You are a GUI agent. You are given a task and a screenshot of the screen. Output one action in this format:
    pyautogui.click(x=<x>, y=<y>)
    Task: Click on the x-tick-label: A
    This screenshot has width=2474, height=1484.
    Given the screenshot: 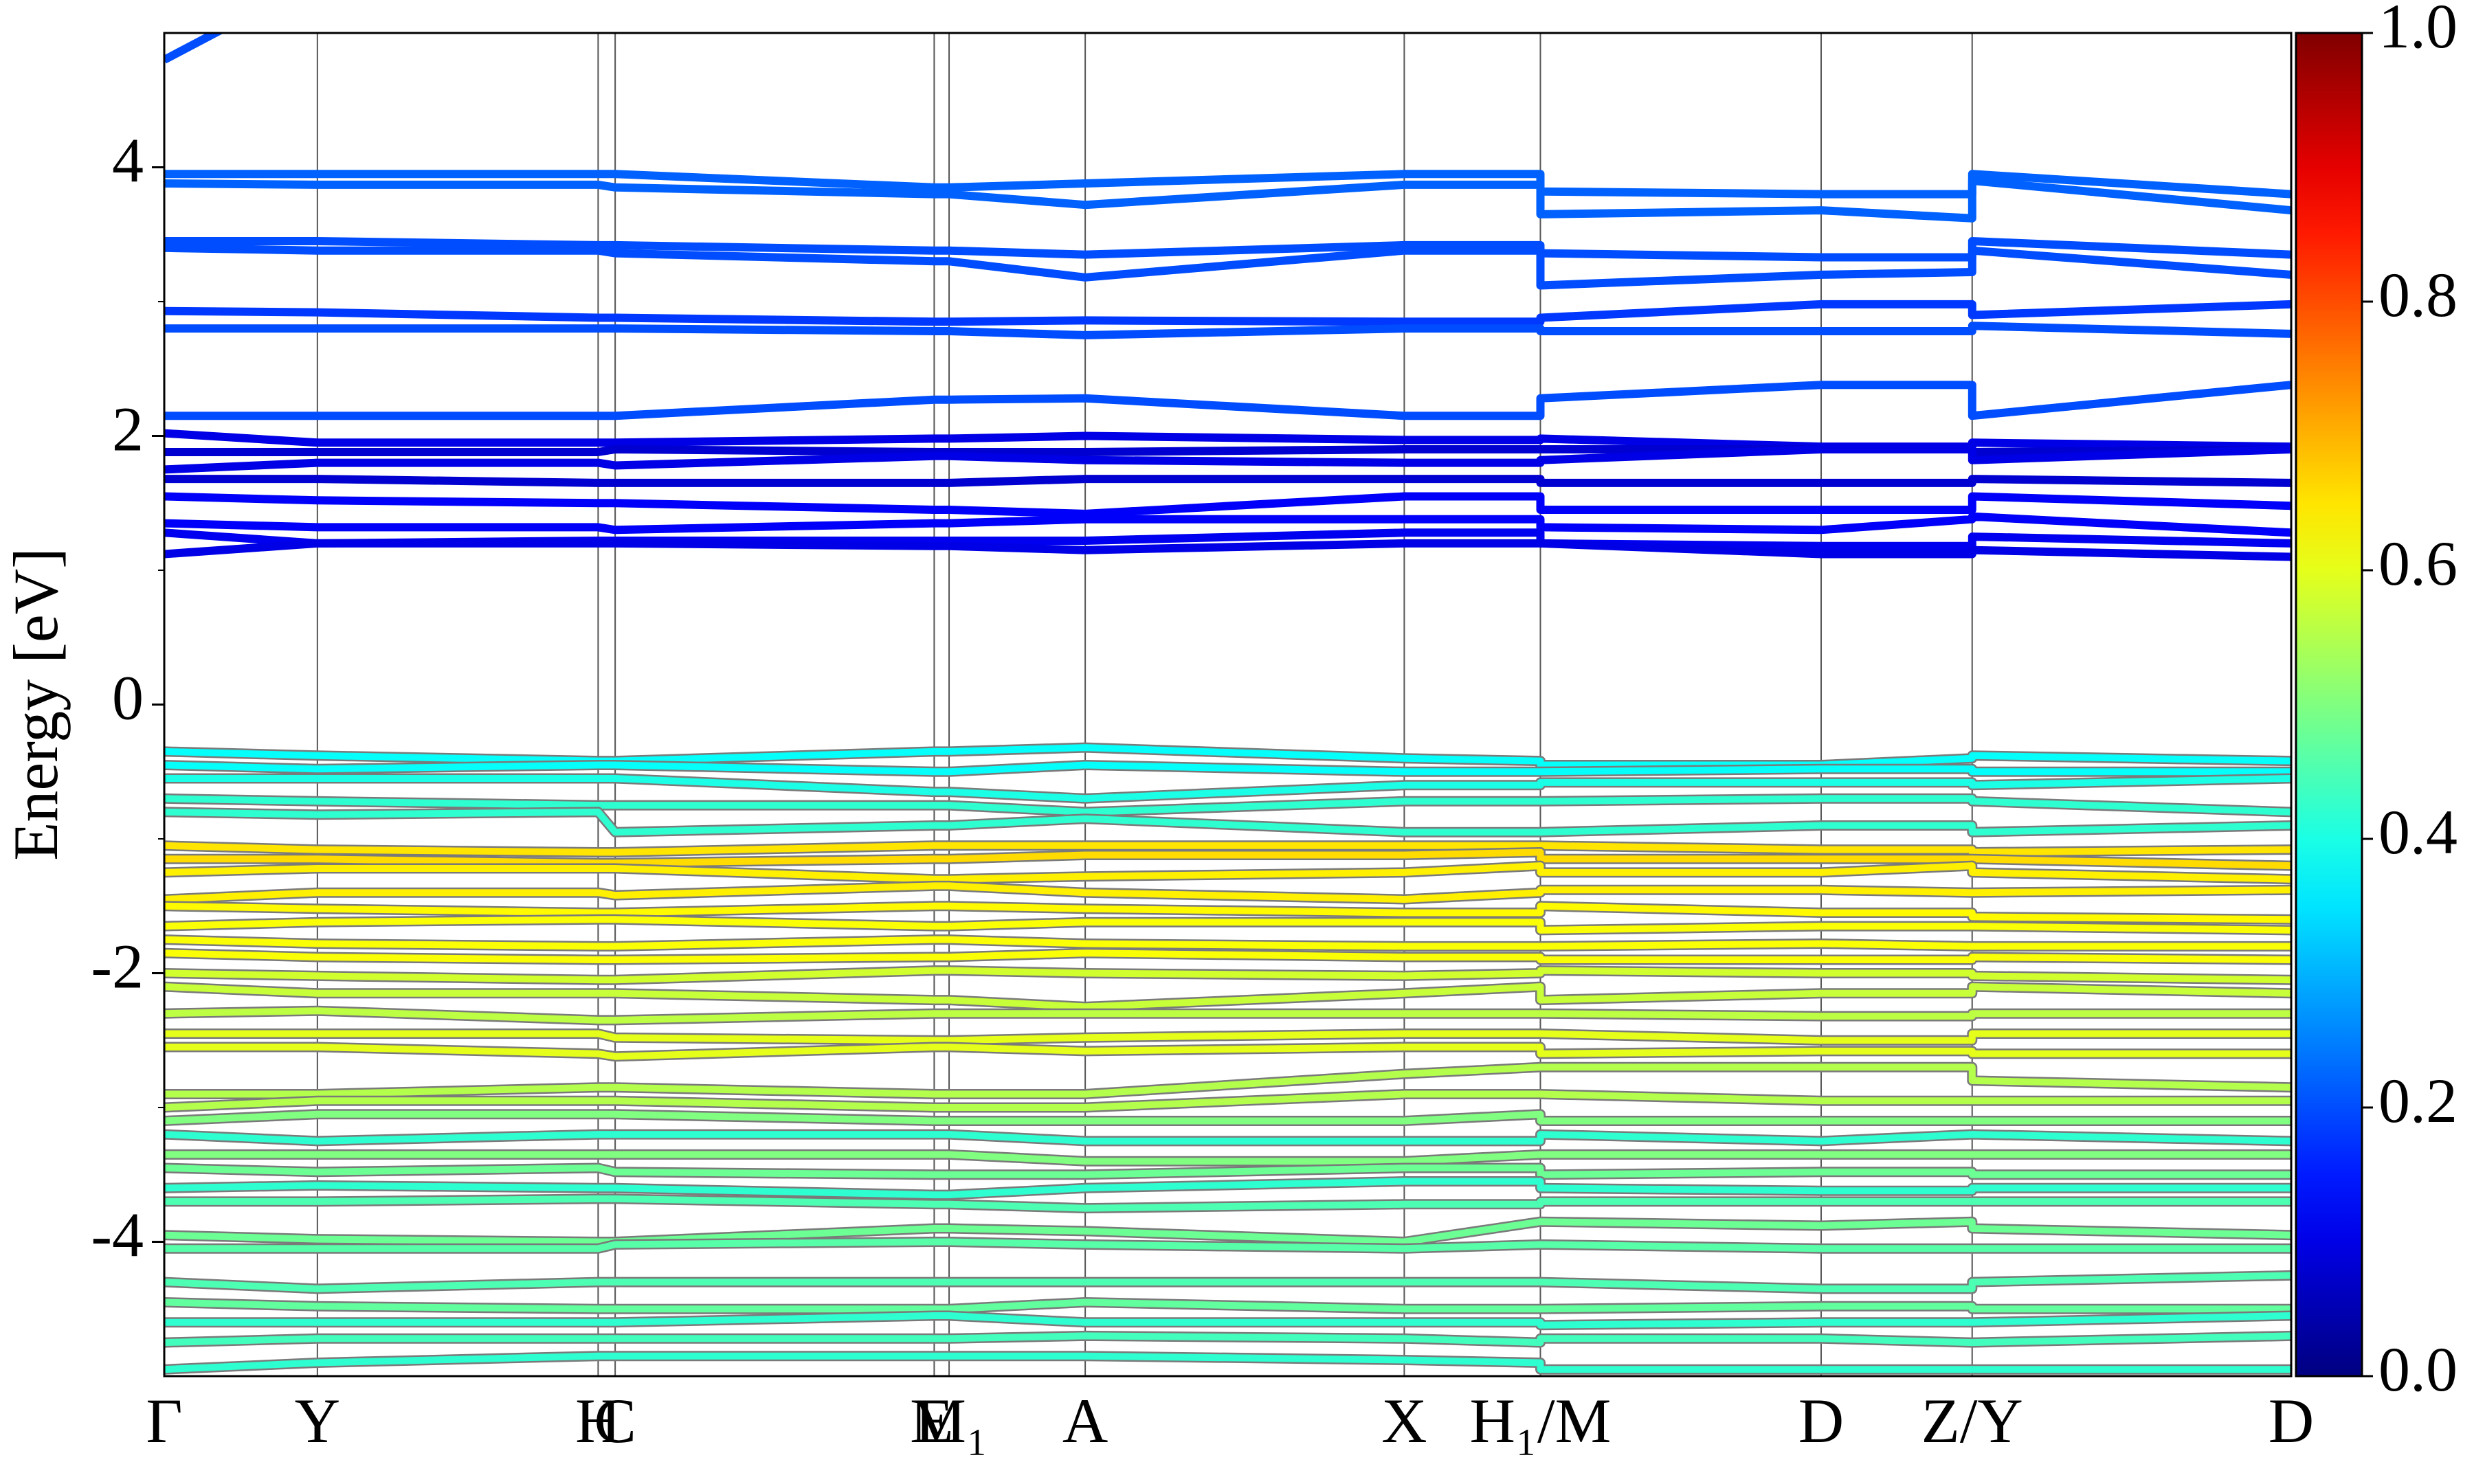 What is the action you would take?
    pyautogui.click(x=1085, y=1421)
    